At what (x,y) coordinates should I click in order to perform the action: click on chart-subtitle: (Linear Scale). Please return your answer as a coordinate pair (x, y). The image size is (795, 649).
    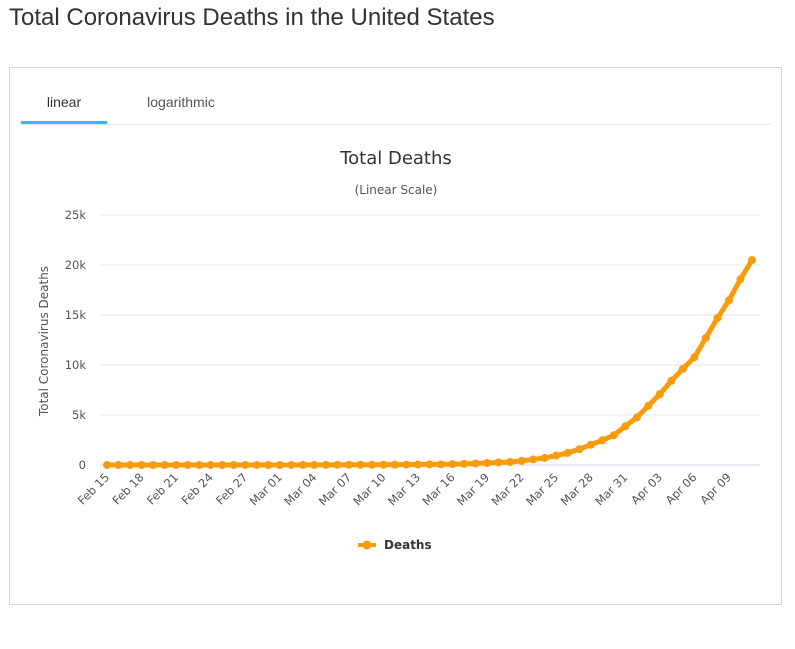
    Looking at the image, I should click on (396, 190).